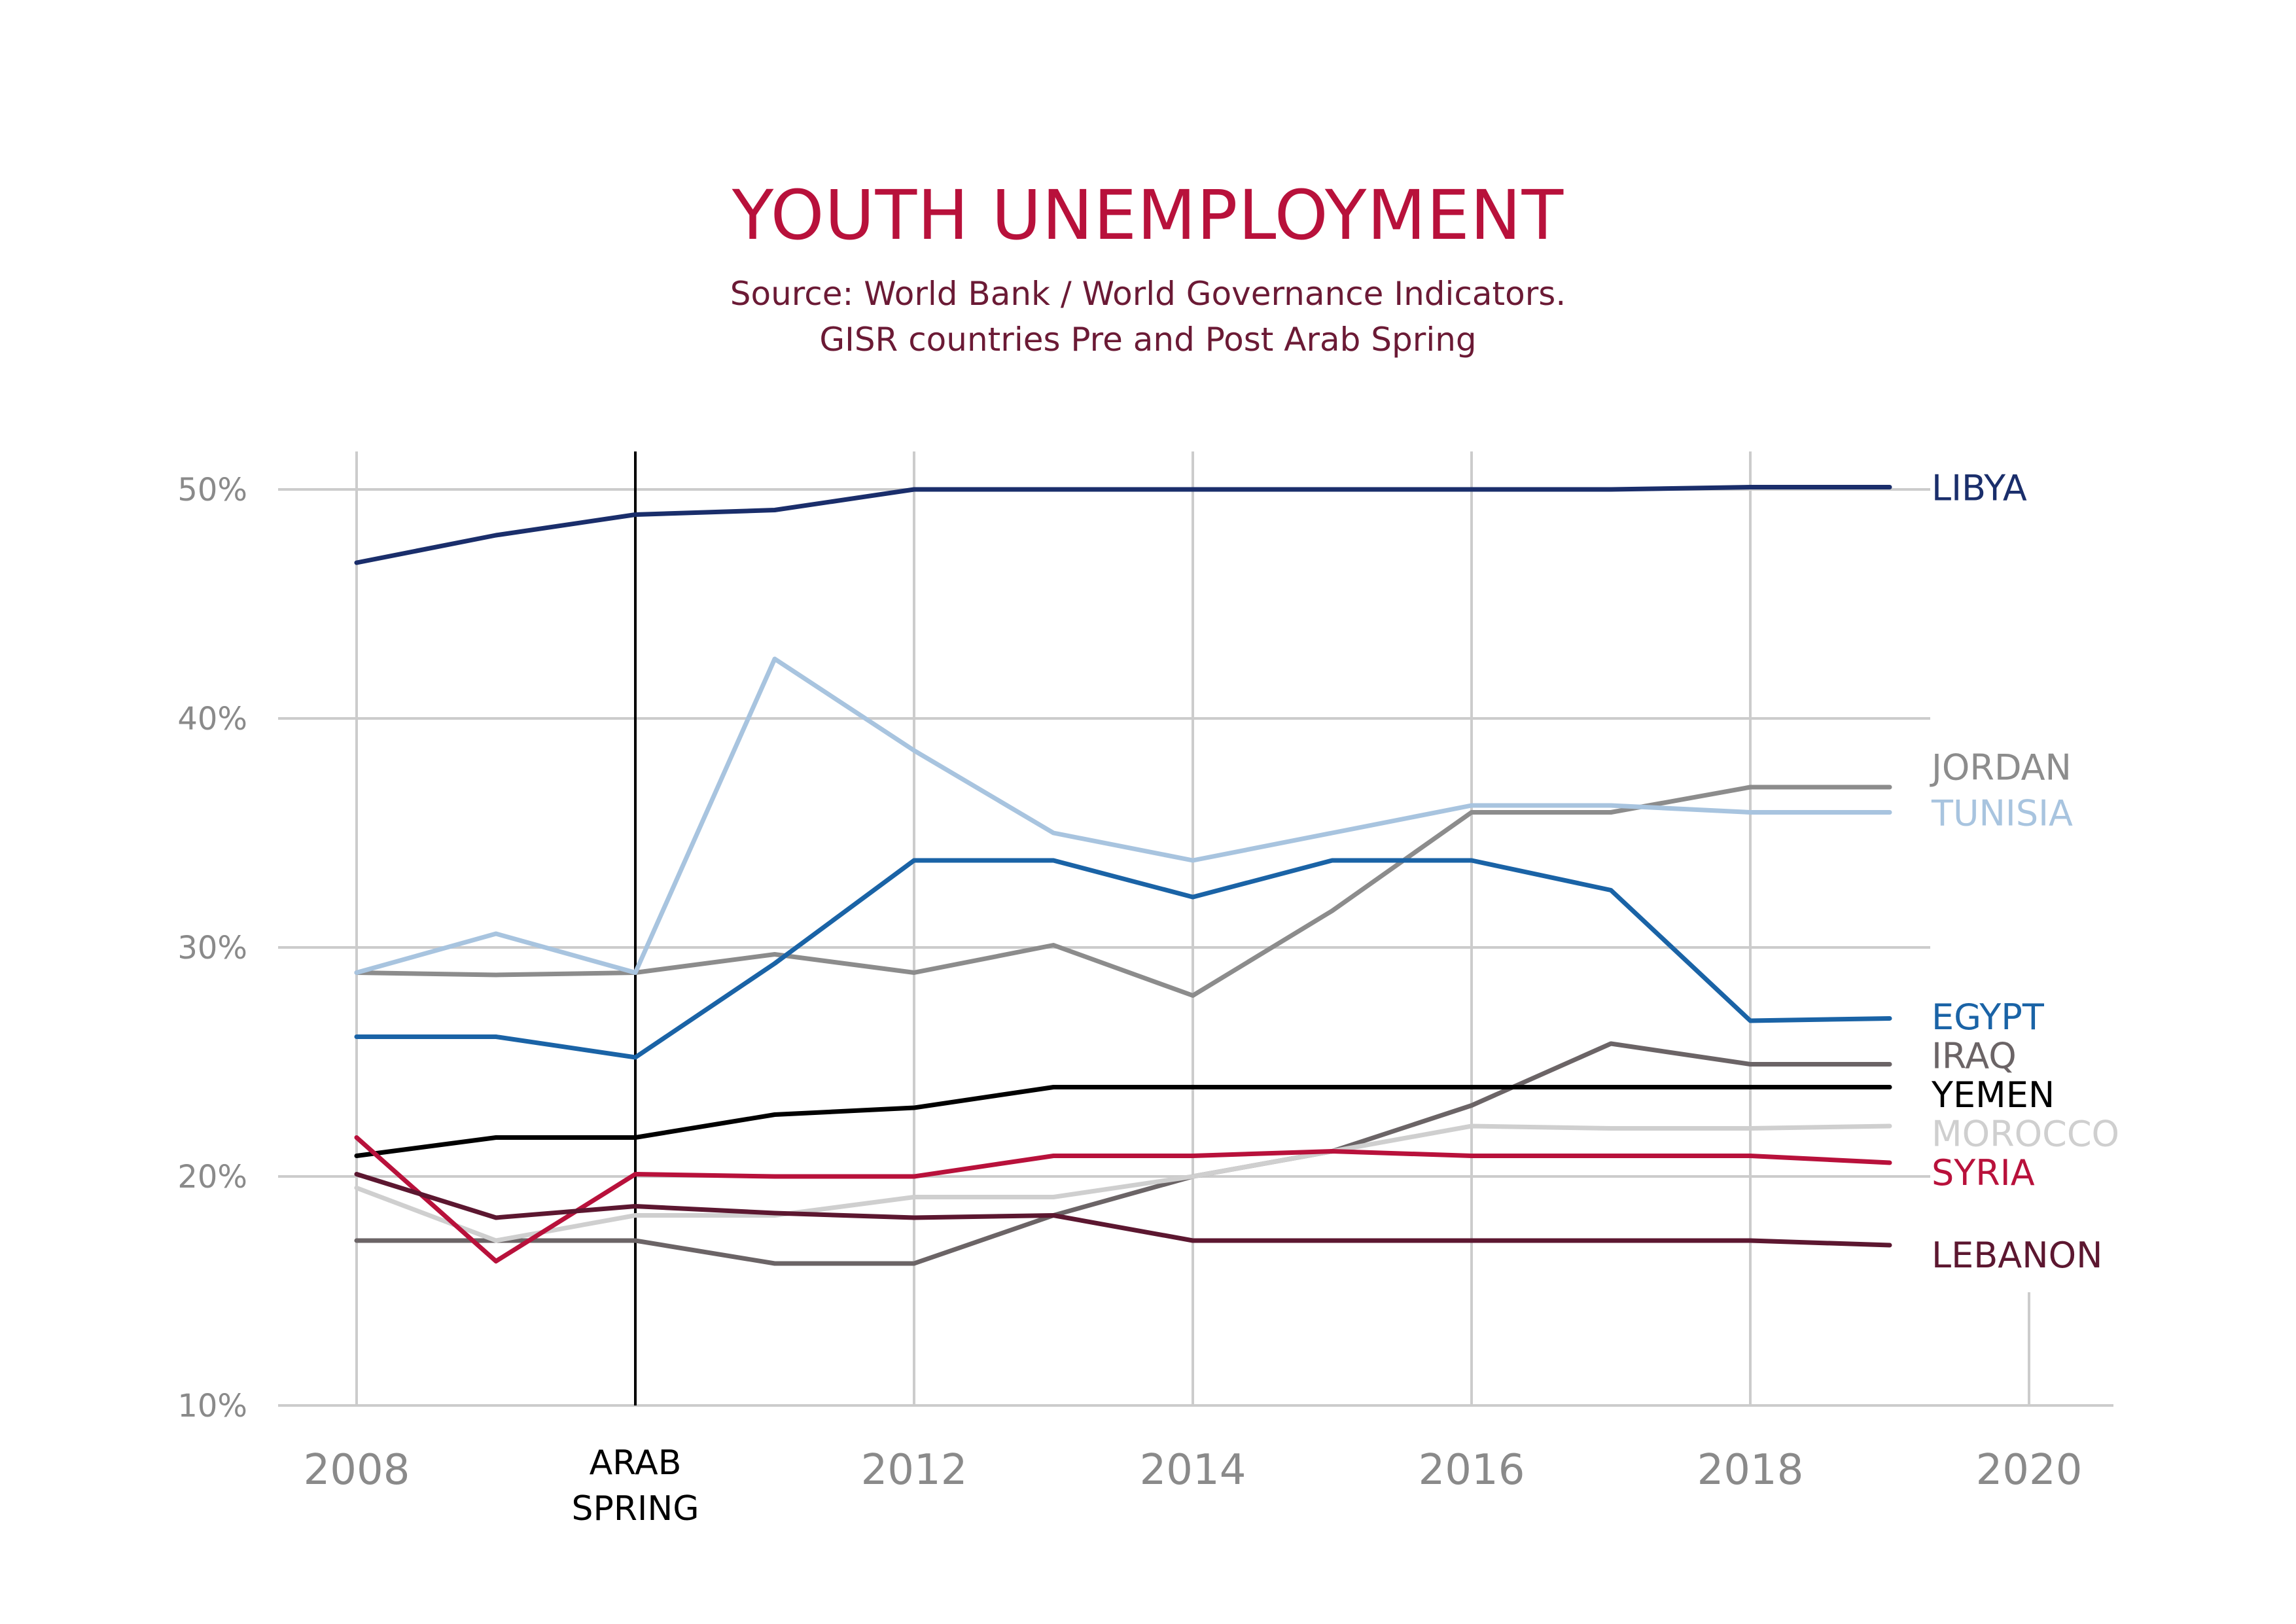 This screenshot has width=2296, height=1624. I want to click on y-tick-label: 50%, so click(212, 490).